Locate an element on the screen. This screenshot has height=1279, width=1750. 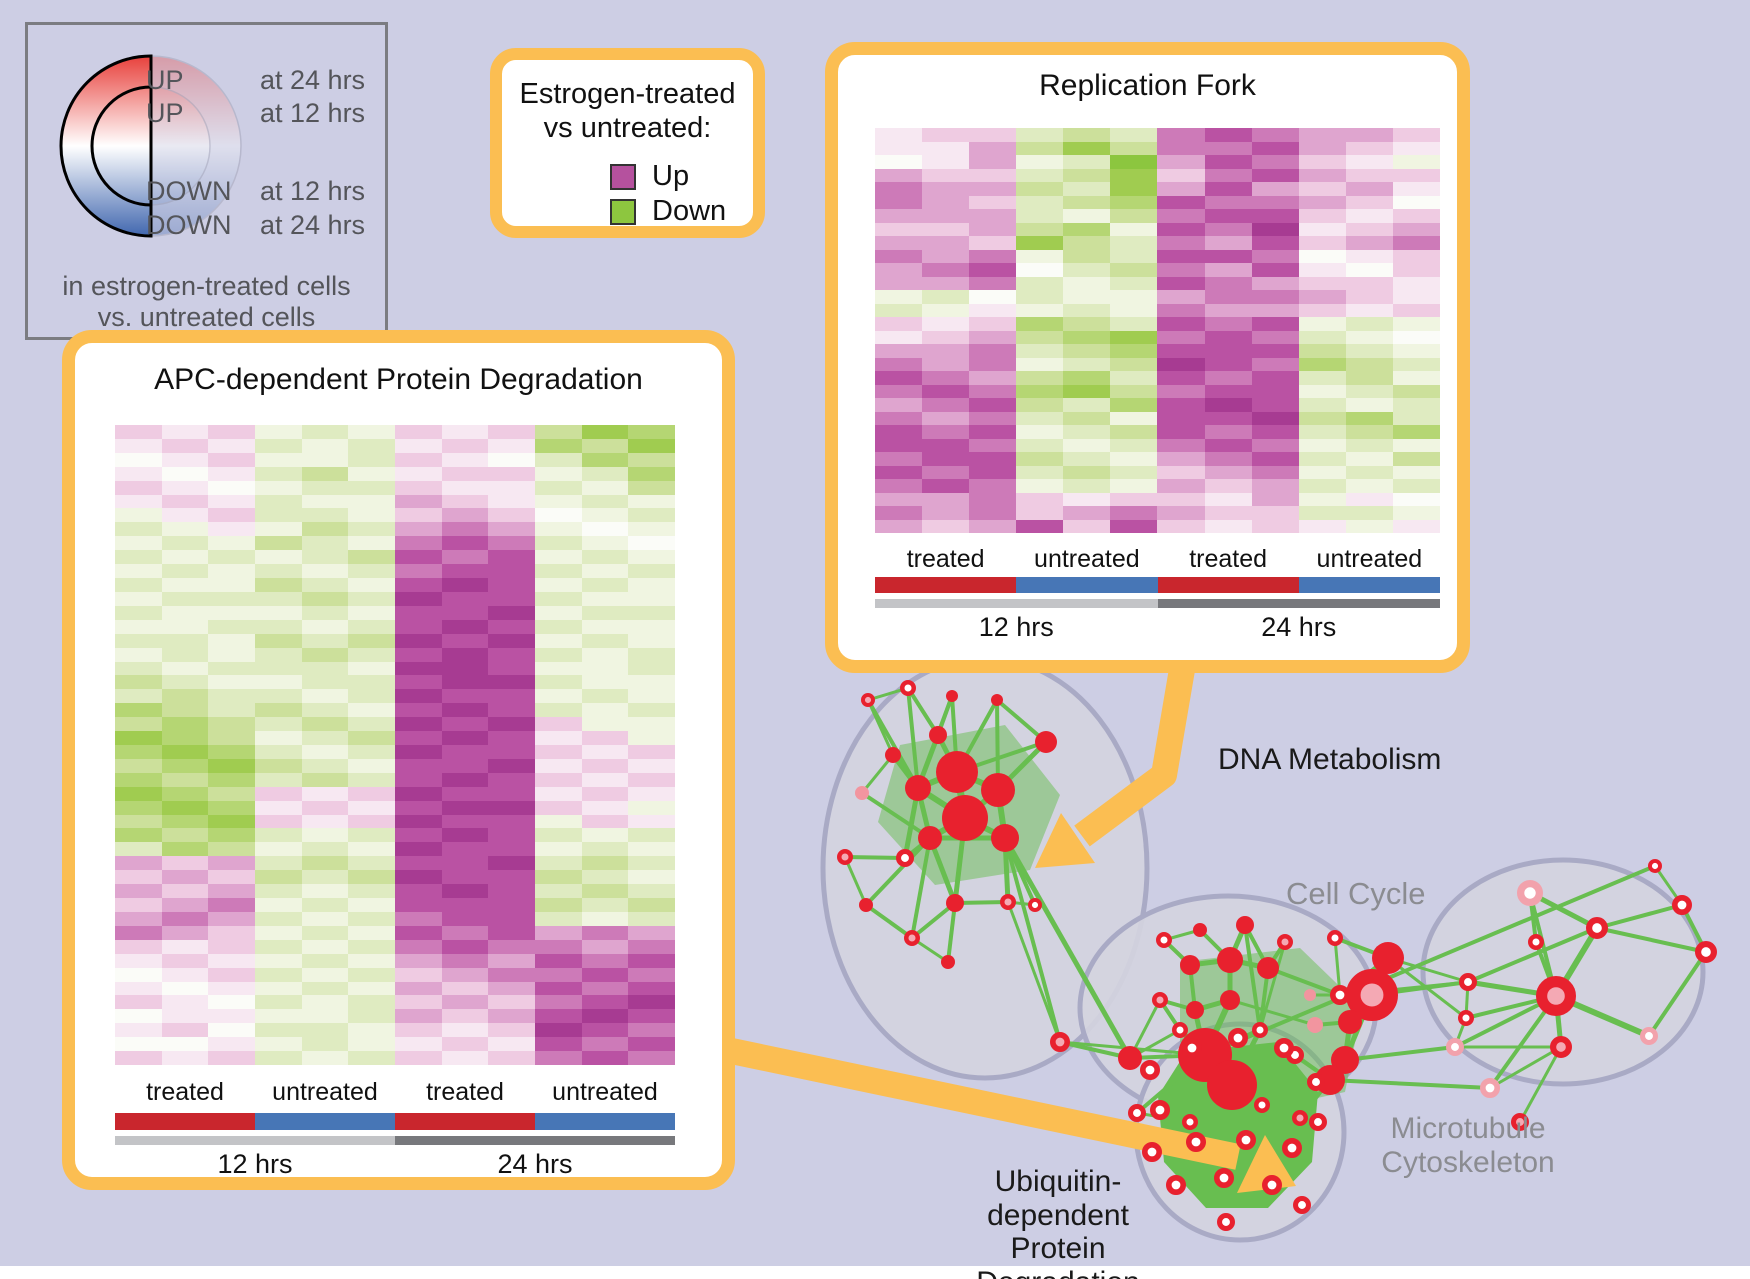
group-label: untreated is located at coordinates (605, 1092).